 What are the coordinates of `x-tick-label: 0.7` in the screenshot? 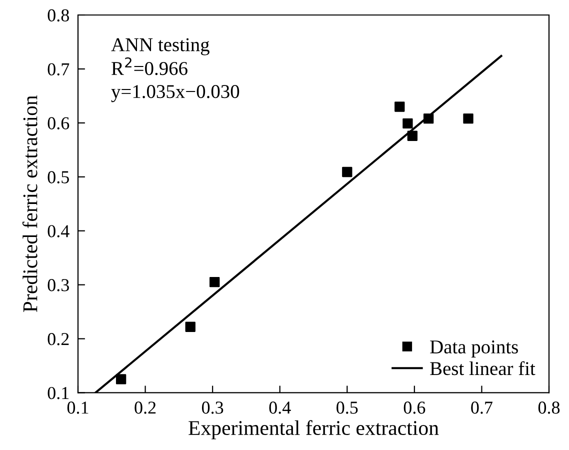 It's located at (481, 408).